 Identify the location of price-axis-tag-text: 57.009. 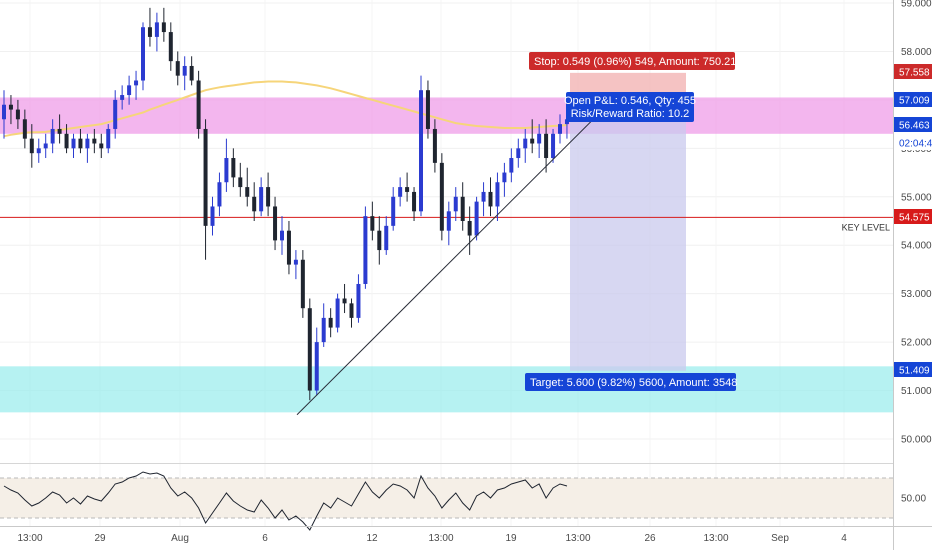
(914, 101).